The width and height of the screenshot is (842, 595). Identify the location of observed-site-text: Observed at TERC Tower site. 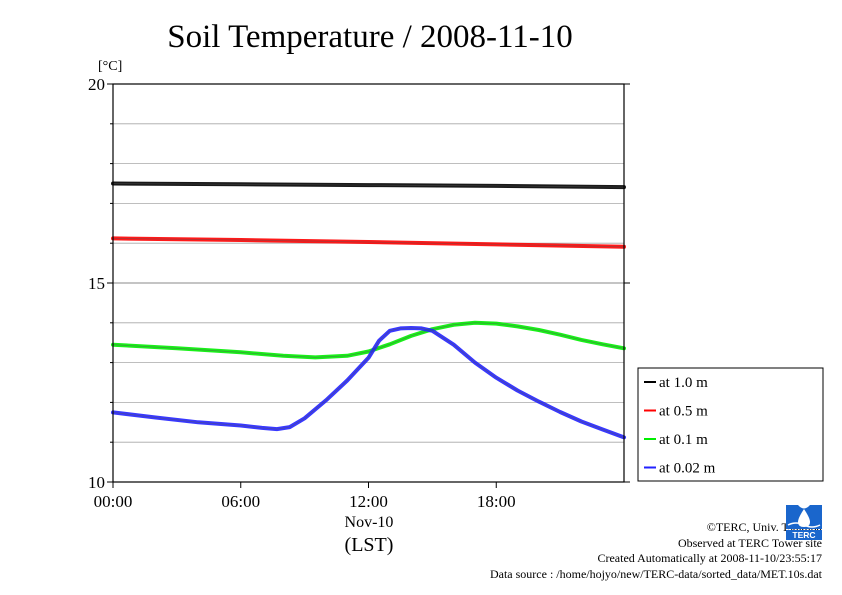
(749, 542).